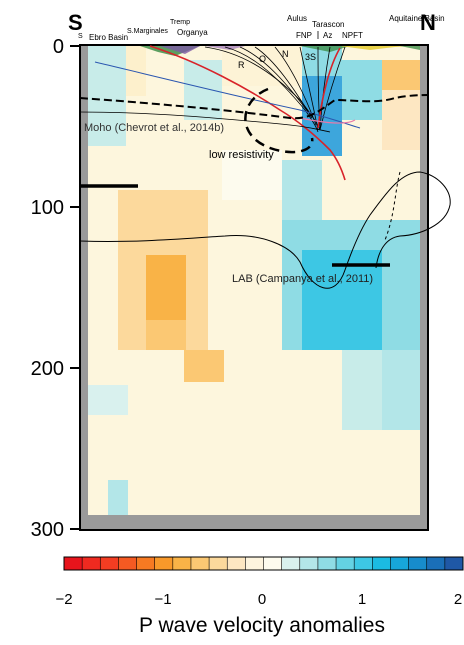  I want to click on low-resistivity-annotation: low resistivity, so click(241, 155).